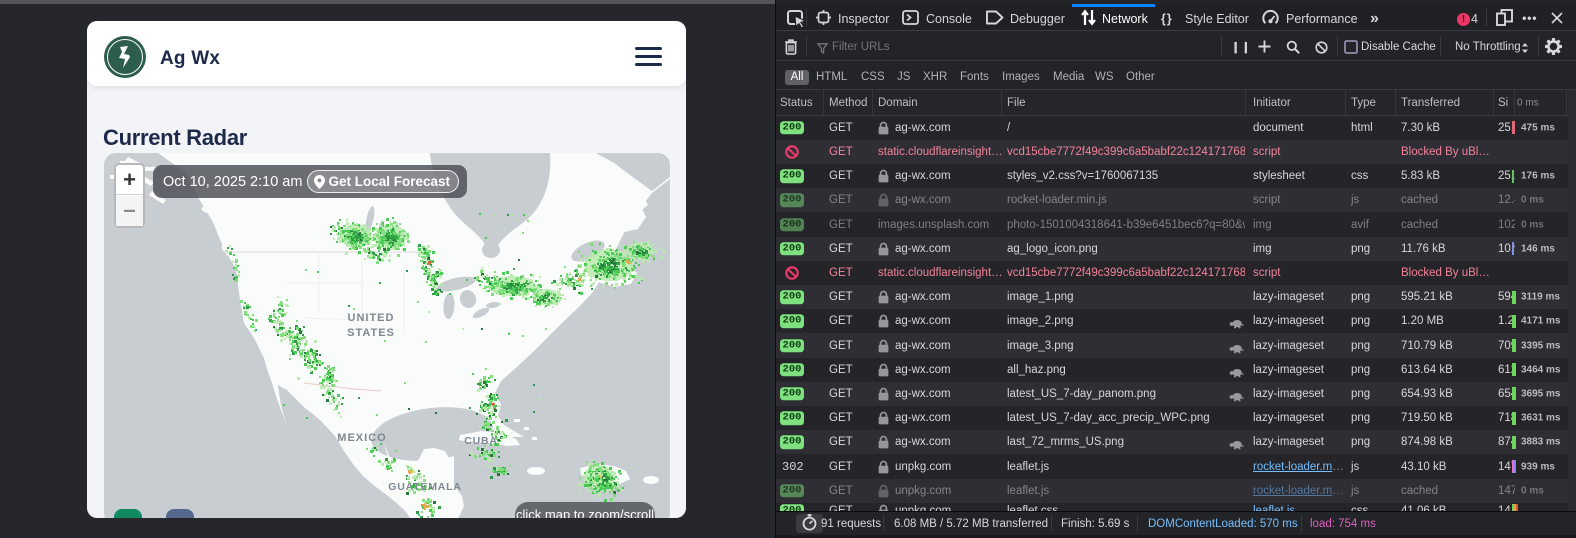  Describe the element at coordinates (371, 318) in the screenshot. I see `svg-text: UNITED` at that location.